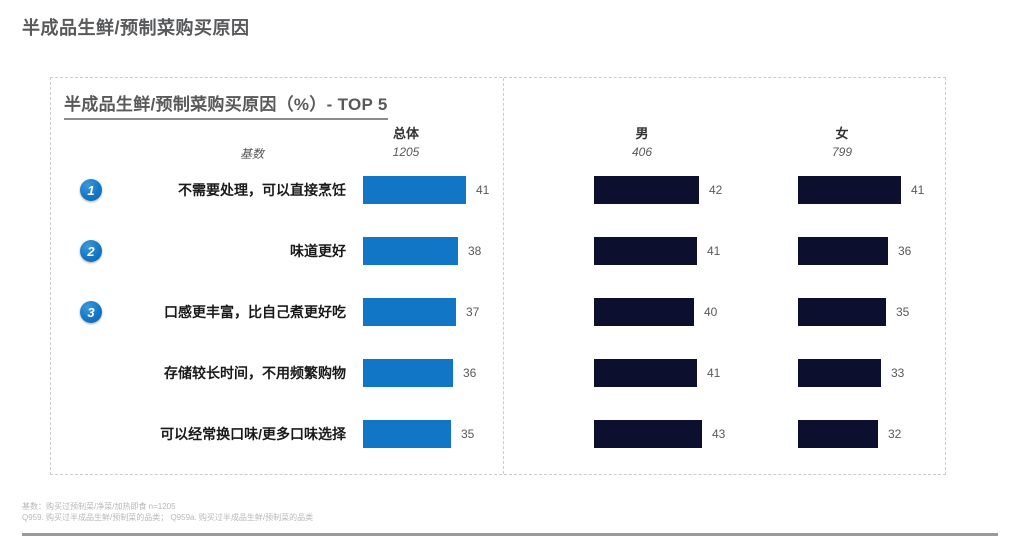 This screenshot has width=1023, height=542. I want to click on table-row: 2 味道更好 38 41 36, so click(498, 251).